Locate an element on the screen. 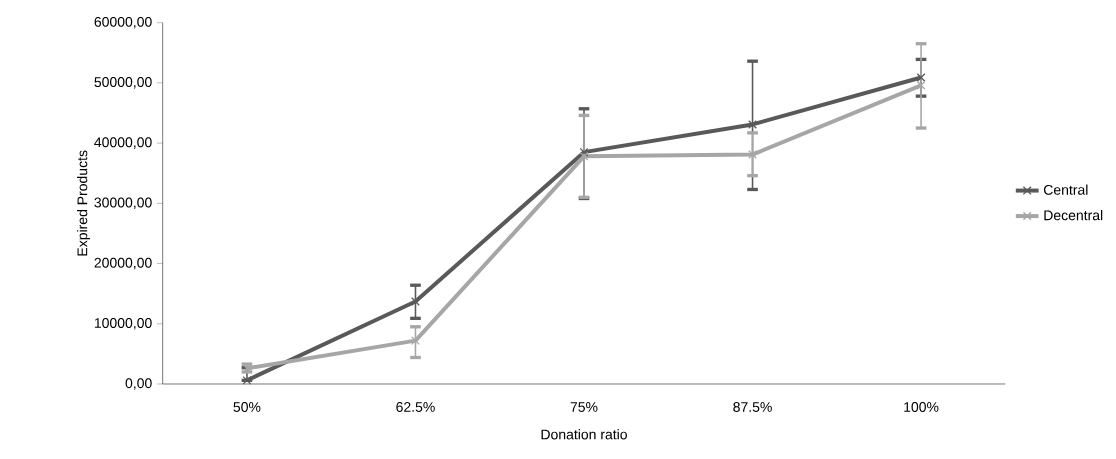  y-tick-label: 60000,00 is located at coordinates (123, 23).